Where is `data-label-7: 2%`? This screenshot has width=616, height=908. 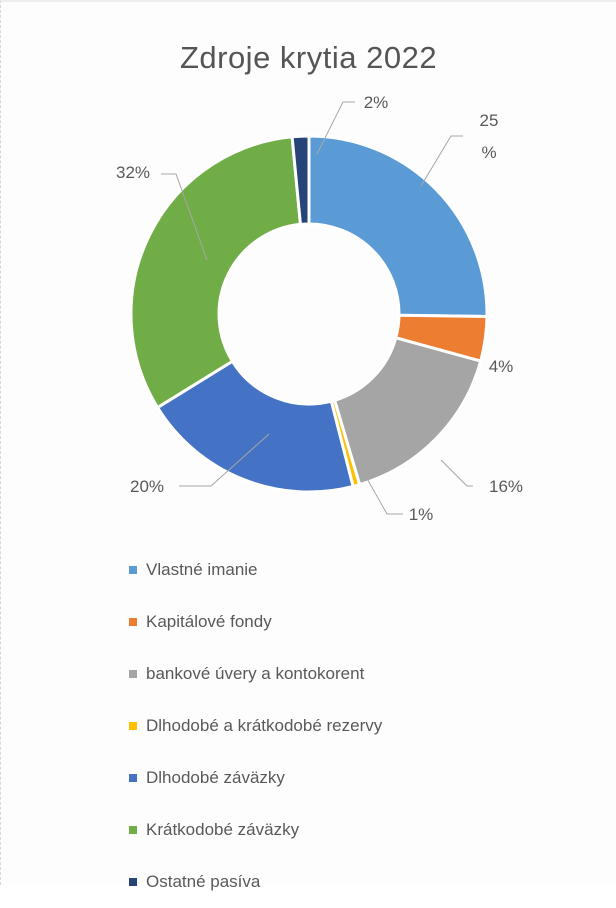
data-label-7: 2% is located at coordinates (376, 102).